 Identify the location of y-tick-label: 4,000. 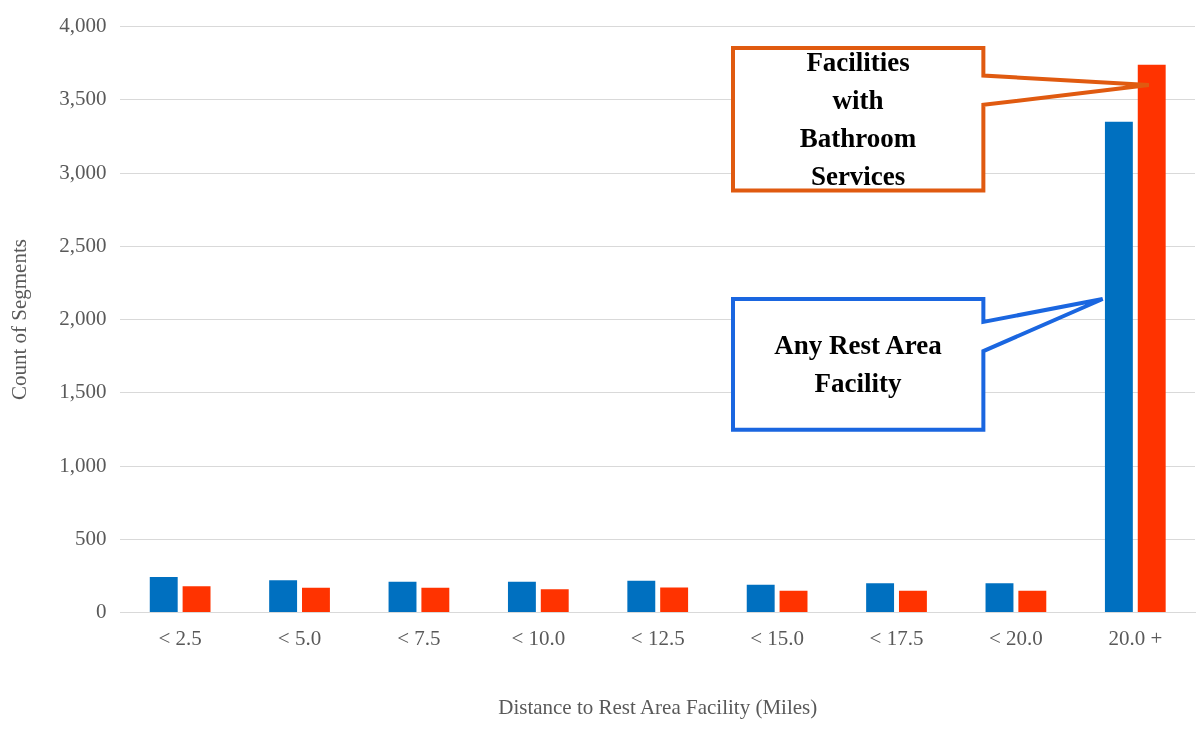
(83, 25).